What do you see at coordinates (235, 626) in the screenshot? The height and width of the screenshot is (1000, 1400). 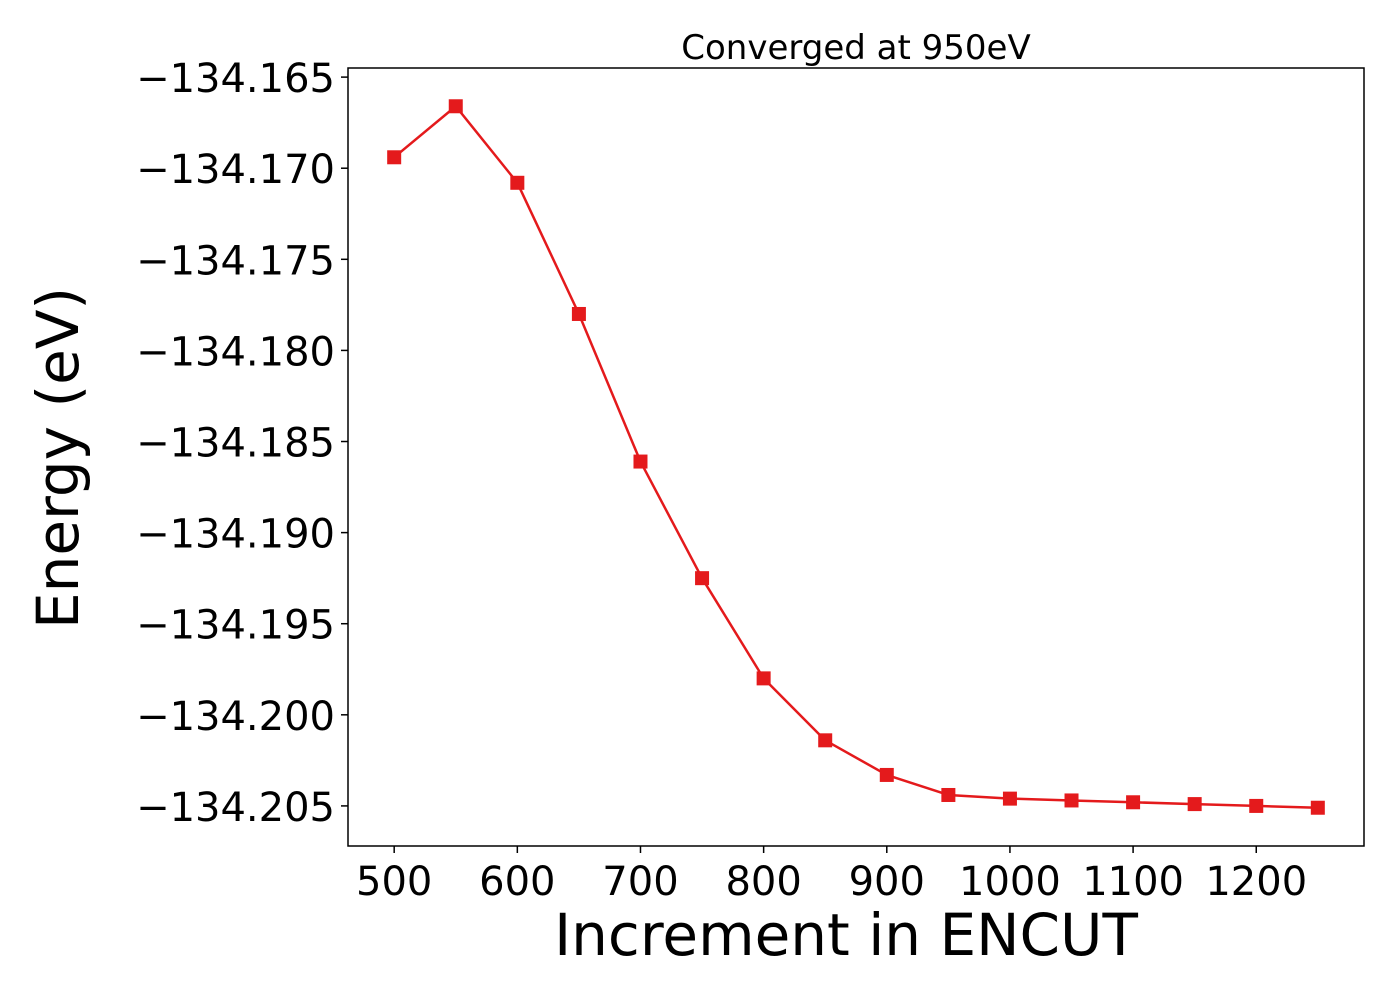 I see `y-tick-label: −134.195` at bounding box center [235, 626].